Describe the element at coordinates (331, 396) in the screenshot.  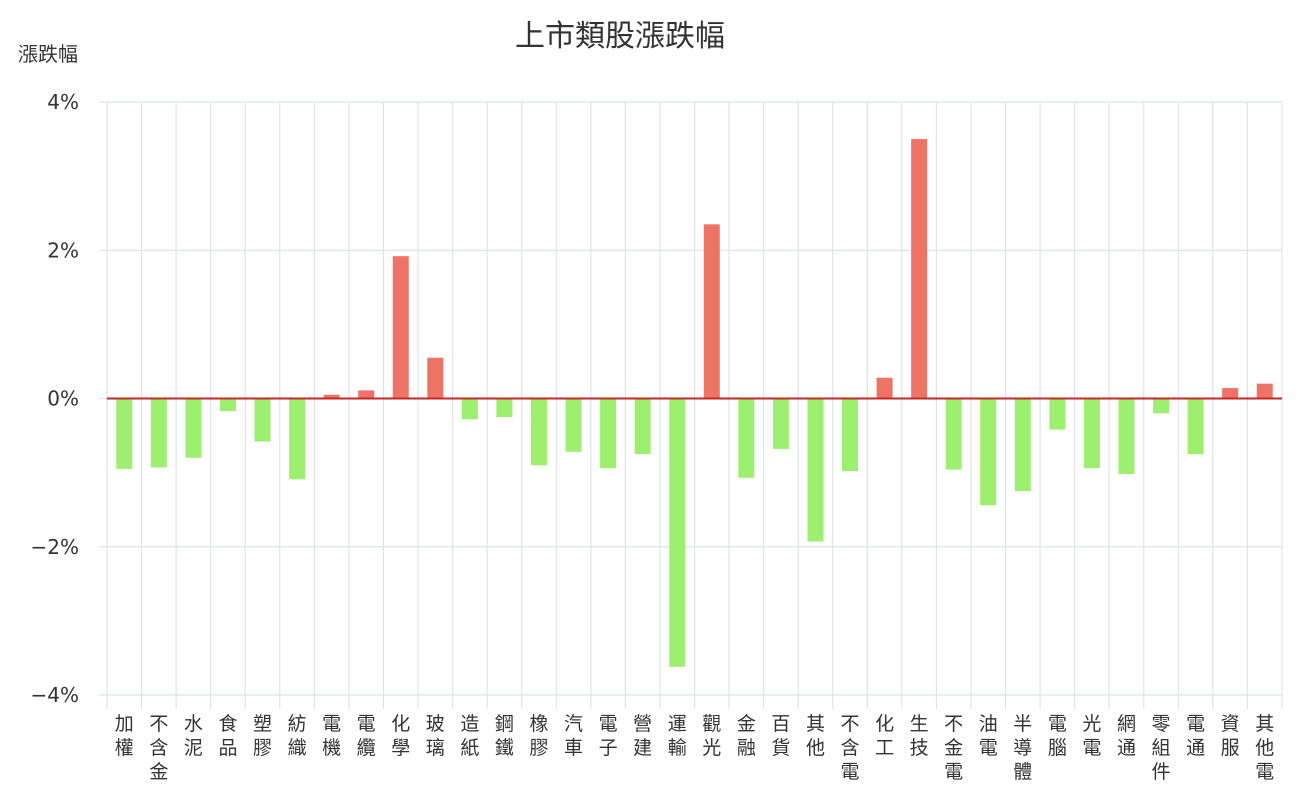
I see `bar-電機` at that location.